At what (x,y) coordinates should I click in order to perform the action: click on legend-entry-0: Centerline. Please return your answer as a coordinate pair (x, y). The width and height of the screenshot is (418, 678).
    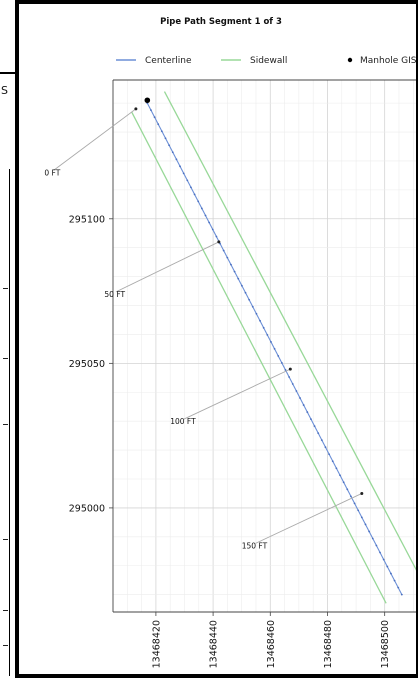
    Looking at the image, I should click on (168, 61).